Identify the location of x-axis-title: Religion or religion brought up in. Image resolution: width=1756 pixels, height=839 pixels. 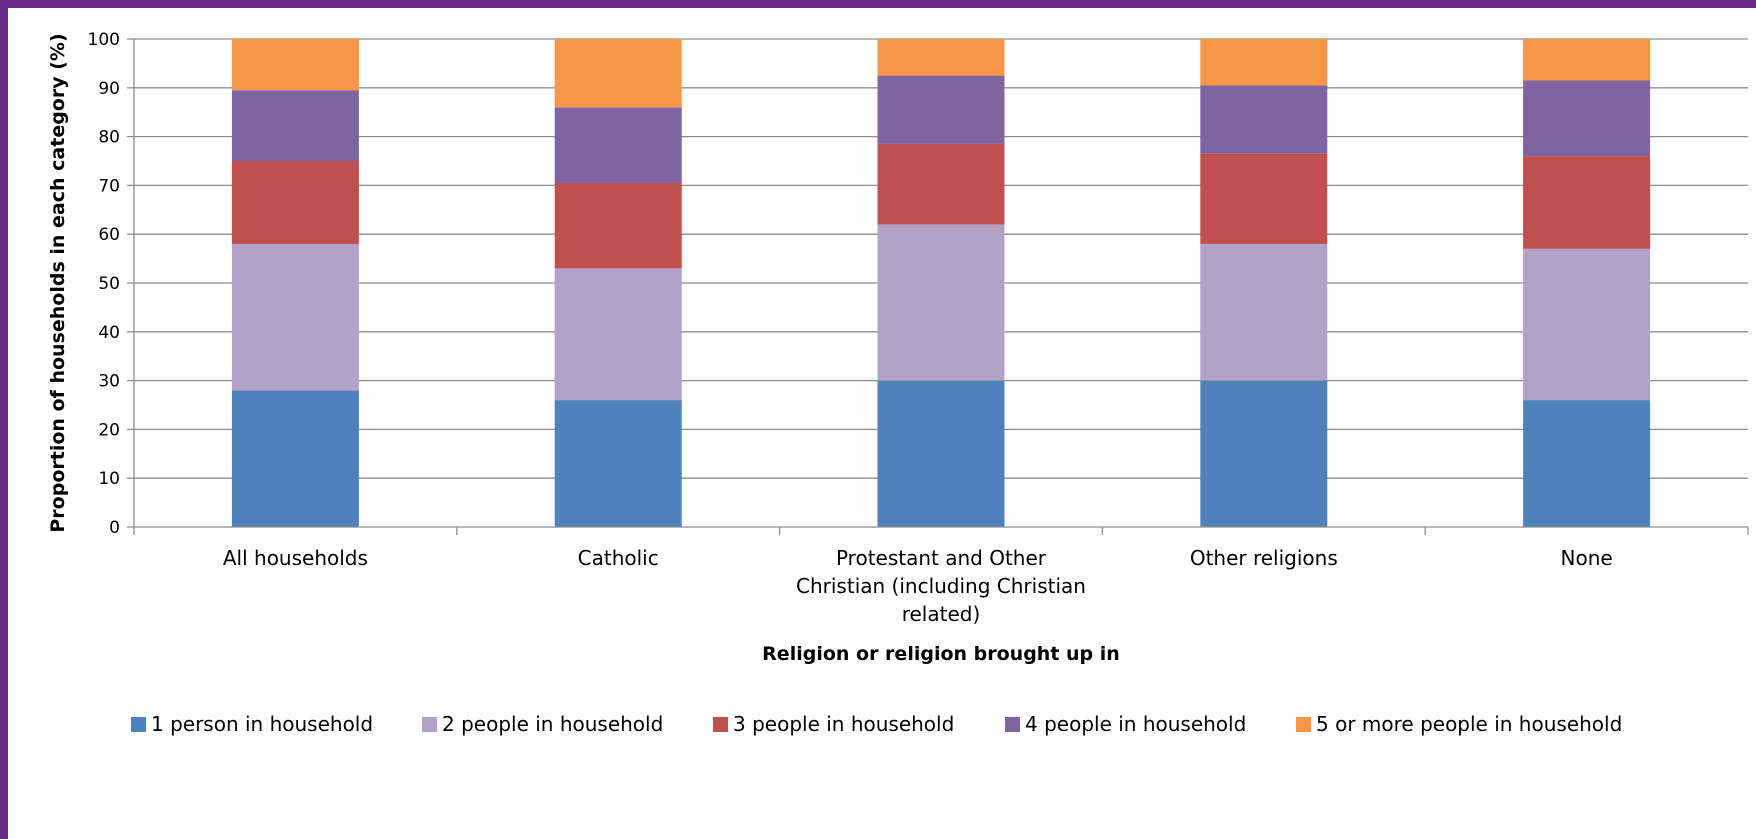
(941, 654).